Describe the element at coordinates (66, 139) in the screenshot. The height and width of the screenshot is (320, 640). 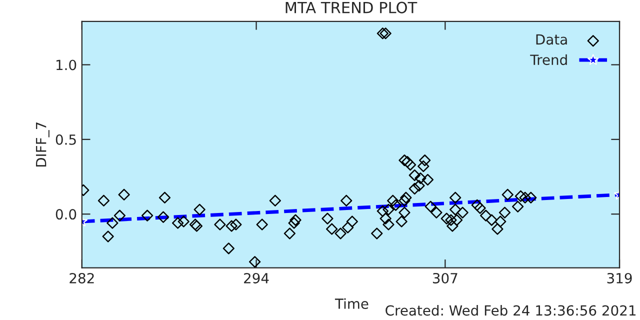
I see `y-tick-label: 0.5` at that location.